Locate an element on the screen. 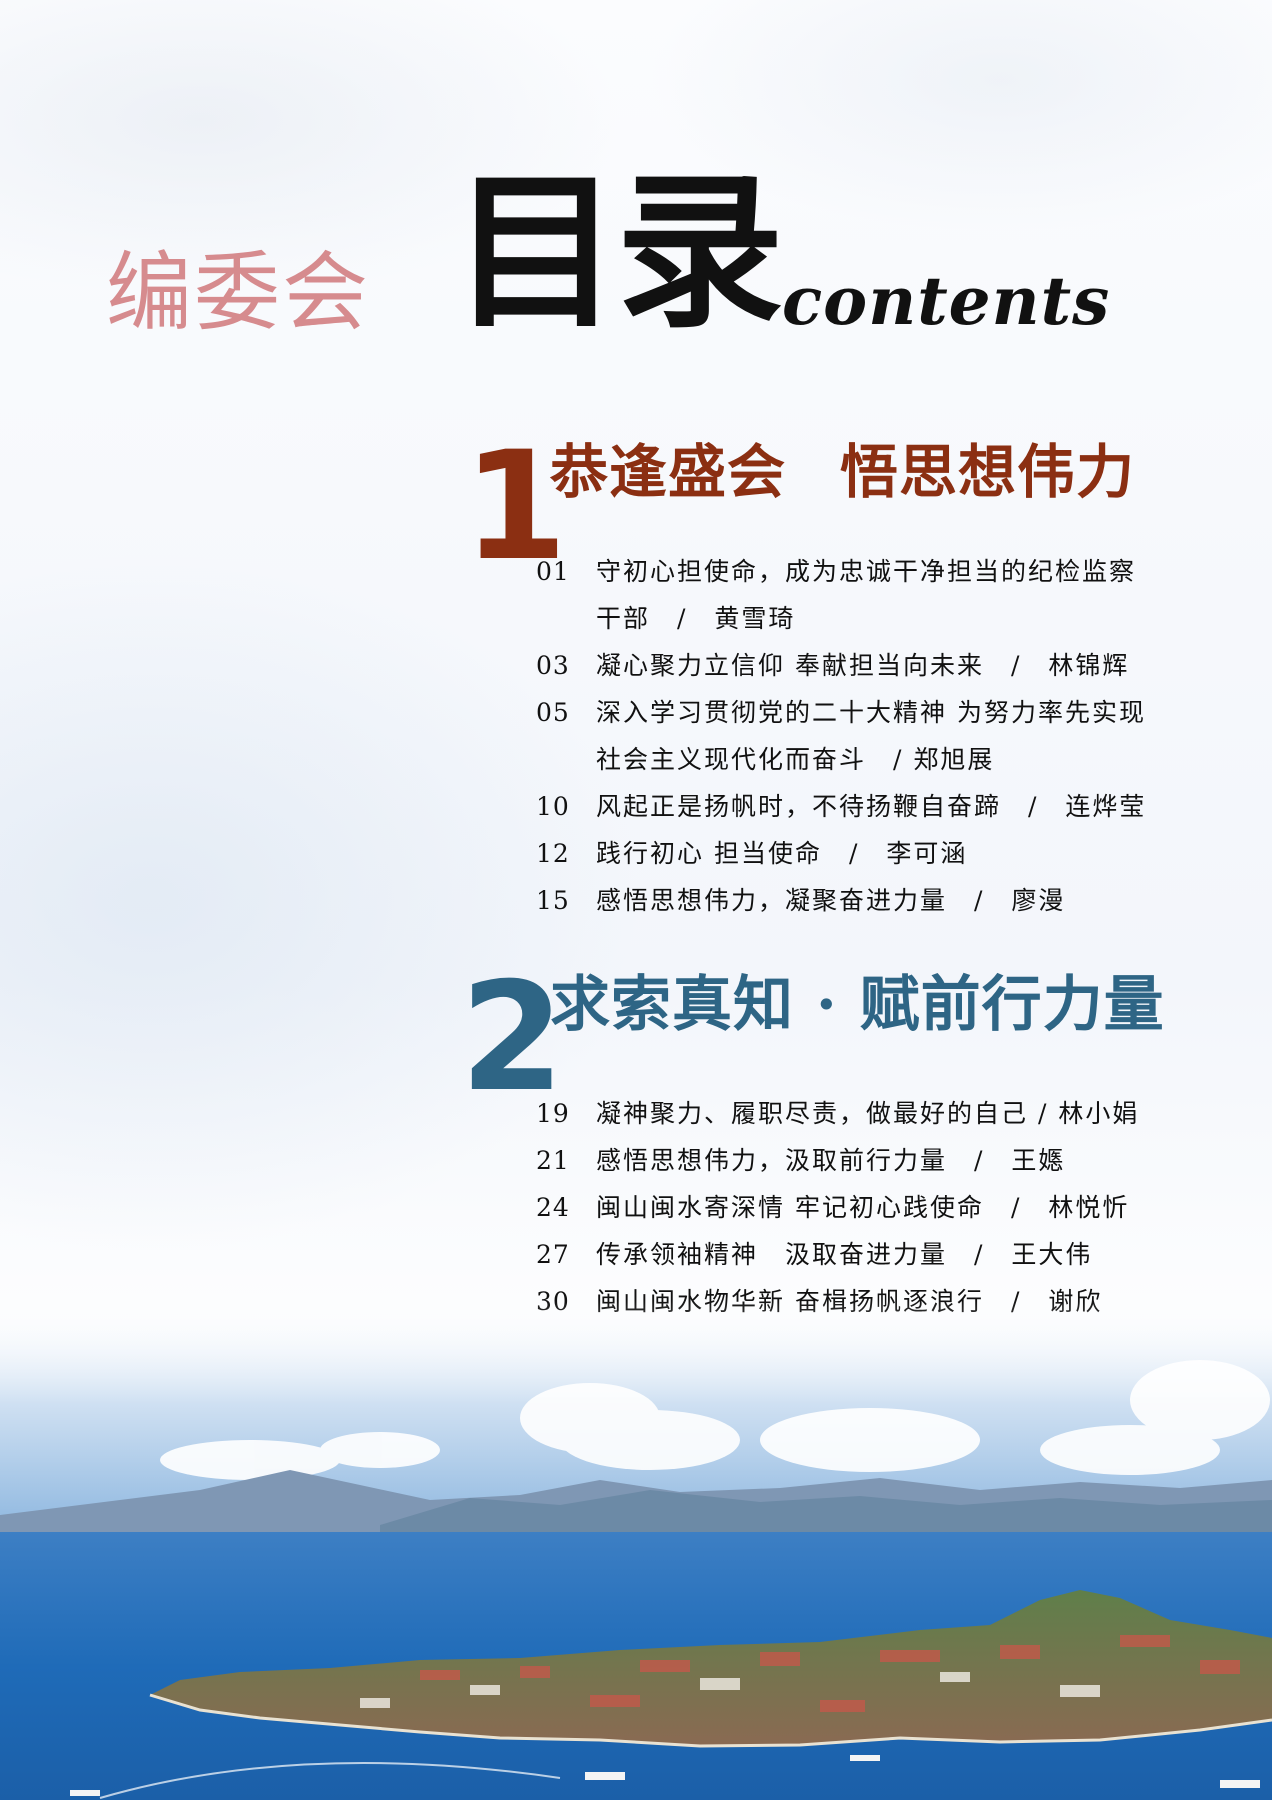 The image size is (1272, 1800). toc-entry-line: 闽山闽水寄深情 牢记初心践使命 / 林悦忻 is located at coordinates (863, 1207).